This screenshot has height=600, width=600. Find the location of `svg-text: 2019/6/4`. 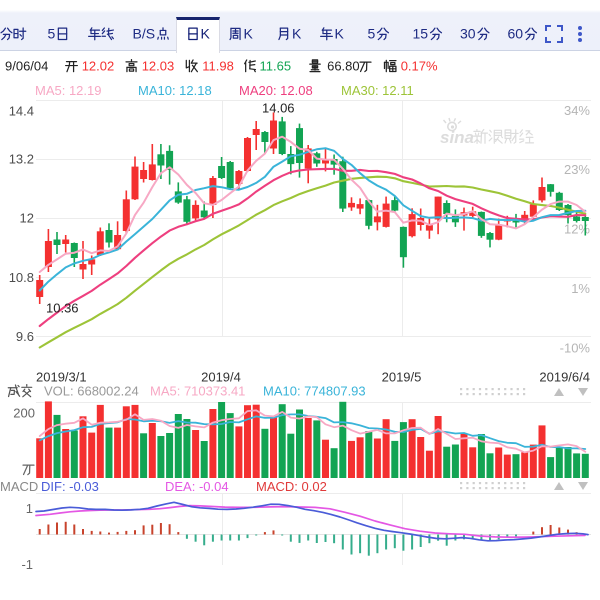

svg-text: 2019/6/4 is located at coordinates (564, 377).